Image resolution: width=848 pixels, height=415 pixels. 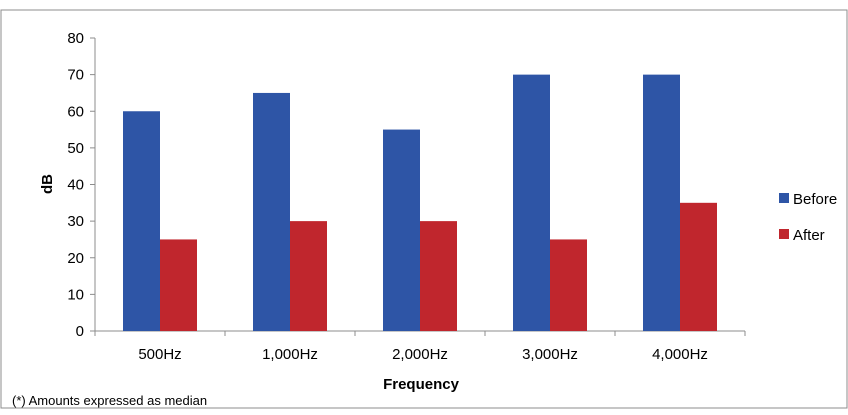 What do you see at coordinates (784, 234) in the screenshot?
I see `legend-swatch-after` at bounding box center [784, 234].